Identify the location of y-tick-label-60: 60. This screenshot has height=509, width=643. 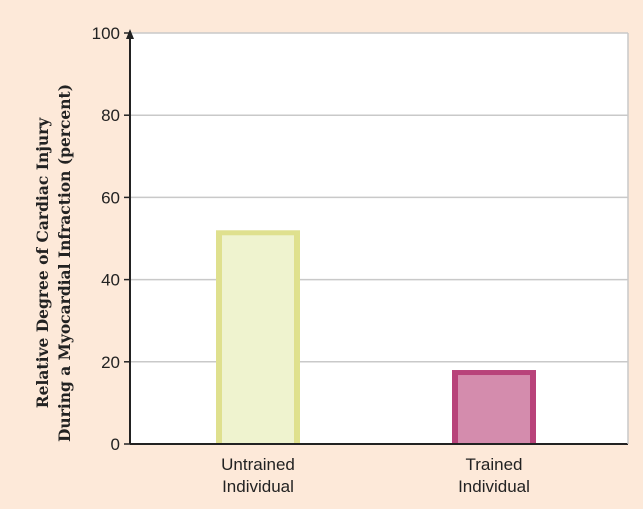
(110, 197).